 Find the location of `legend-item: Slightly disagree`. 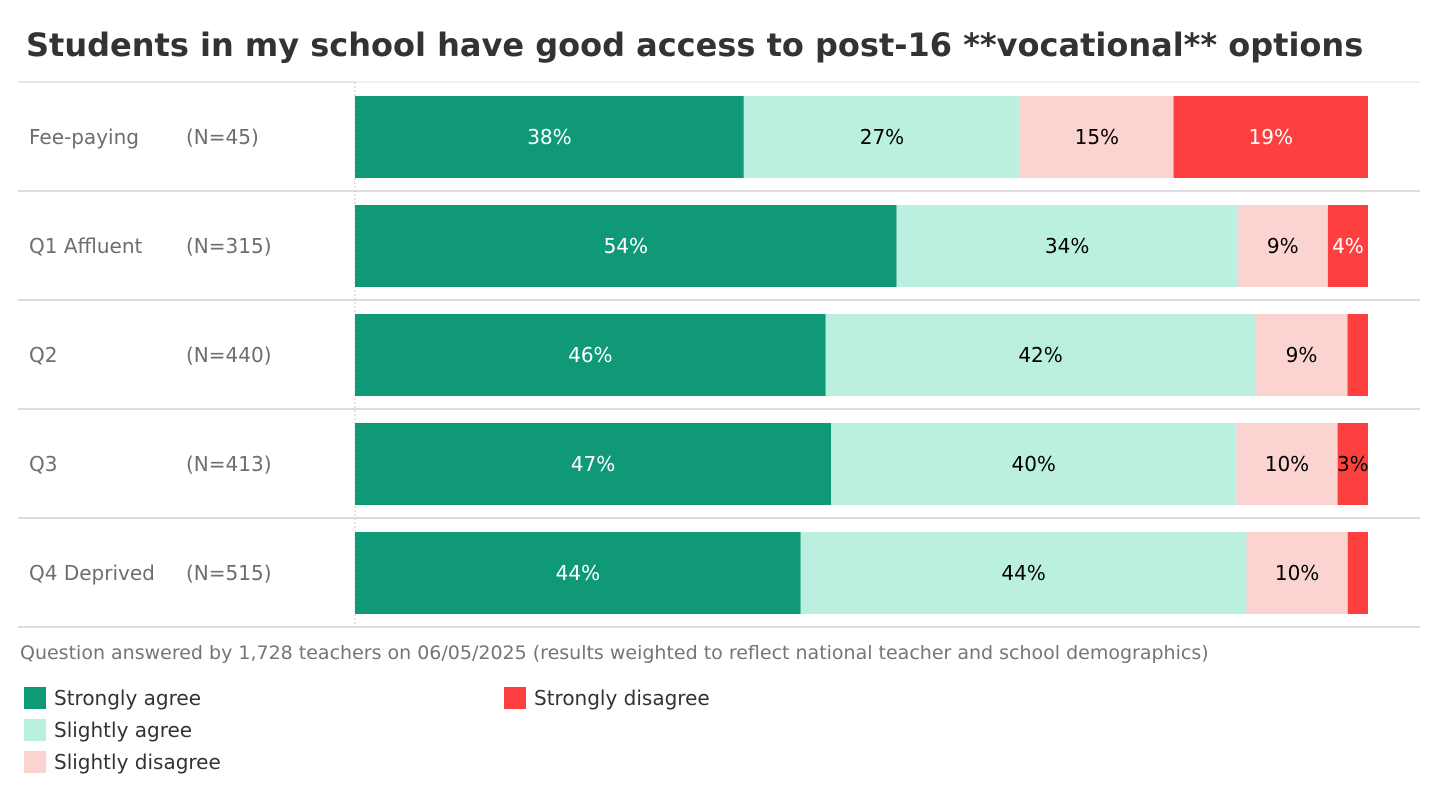

legend-item: Slightly disagree is located at coordinates (122, 762).